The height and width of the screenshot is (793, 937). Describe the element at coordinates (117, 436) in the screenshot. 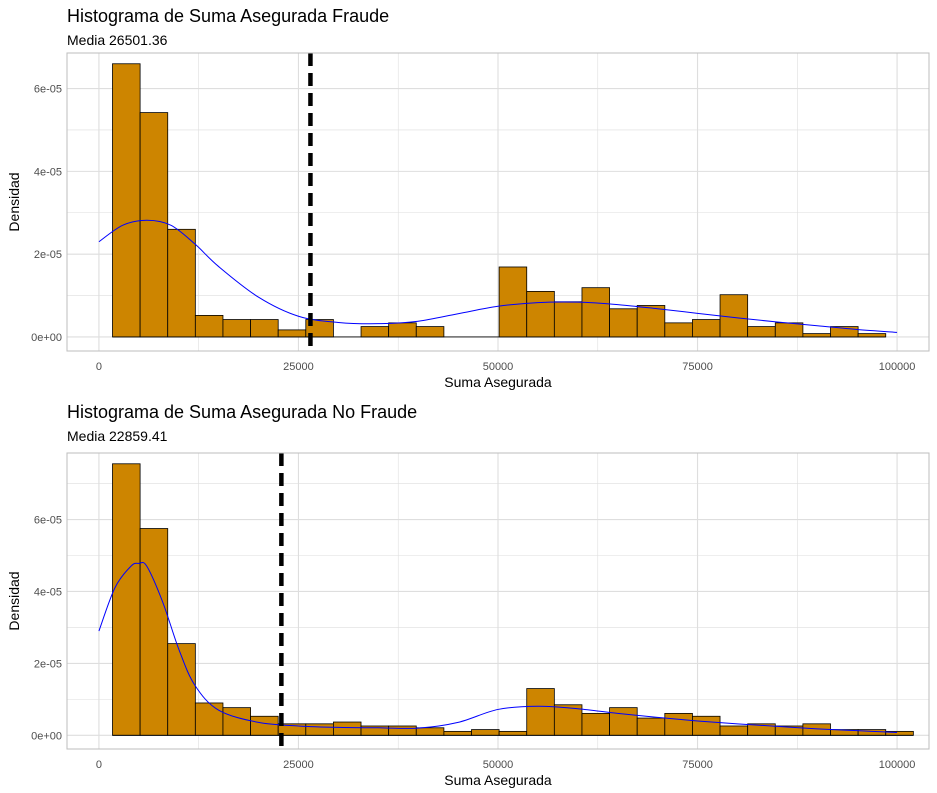

I see `chart-subtitle: Media 22859.41` at that location.